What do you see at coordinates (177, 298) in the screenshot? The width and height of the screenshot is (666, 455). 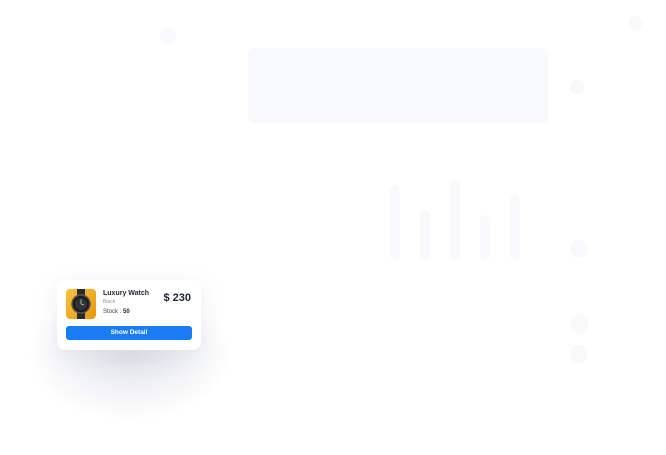 I see `product-price: $ 230` at bounding box center [177, 298].